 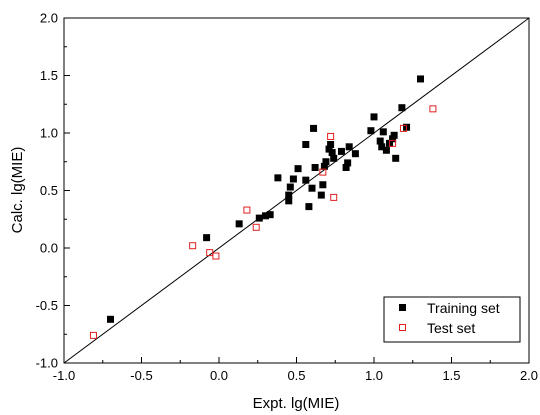 I want to click on legend: Training set Test set, so click(x=452, y=319).